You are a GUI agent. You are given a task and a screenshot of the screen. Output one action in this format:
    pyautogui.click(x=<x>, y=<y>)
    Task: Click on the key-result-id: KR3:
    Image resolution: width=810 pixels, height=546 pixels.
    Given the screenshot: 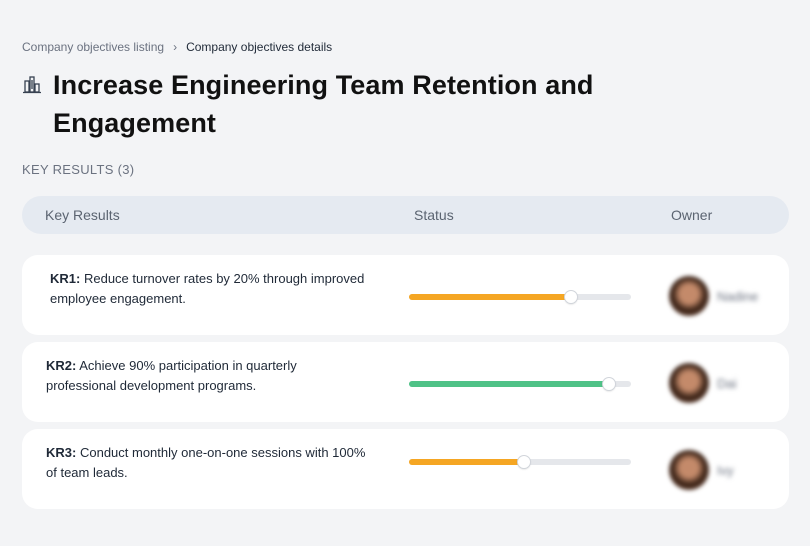 What is the action you would take?
    pyautogui.click(x=61, y=452)
    